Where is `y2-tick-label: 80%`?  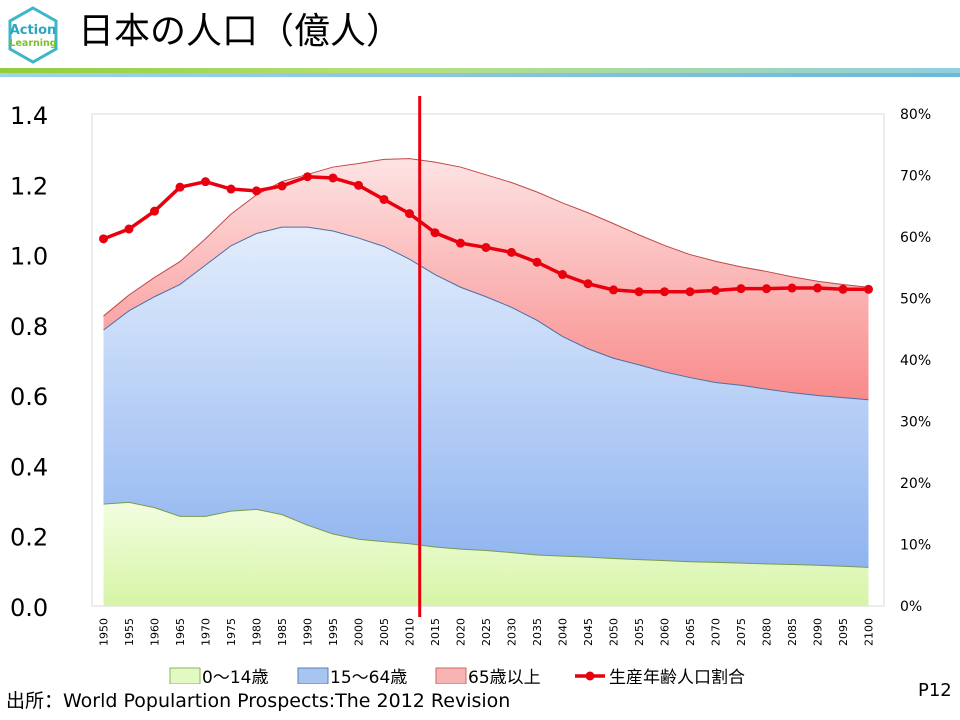
y2-tick-label: 80% is located at coordinates (915, 115).